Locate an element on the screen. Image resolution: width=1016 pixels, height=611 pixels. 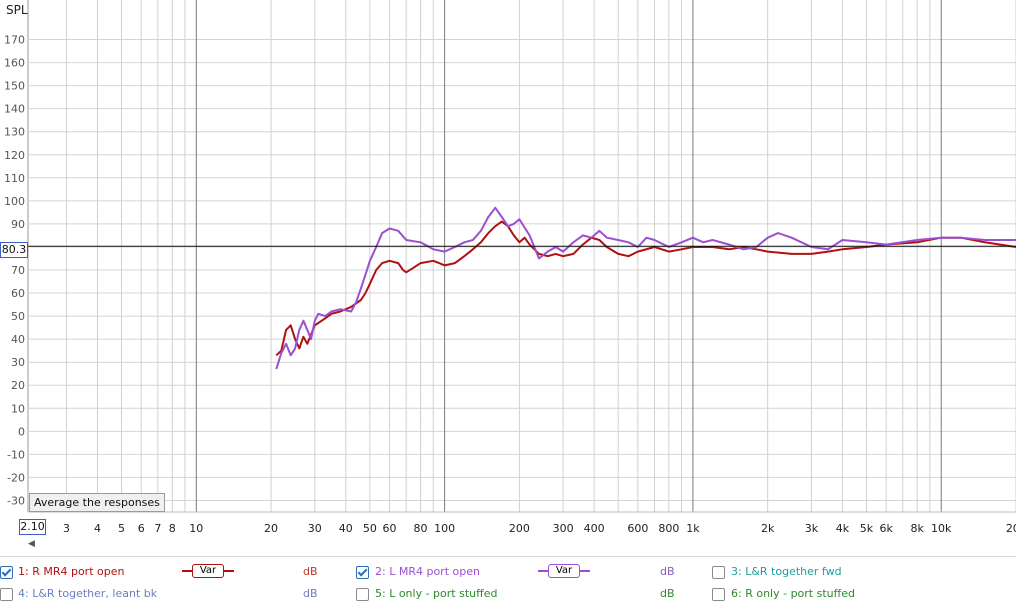
x-start-field: 2.10 is located at coordinates (32, 527).